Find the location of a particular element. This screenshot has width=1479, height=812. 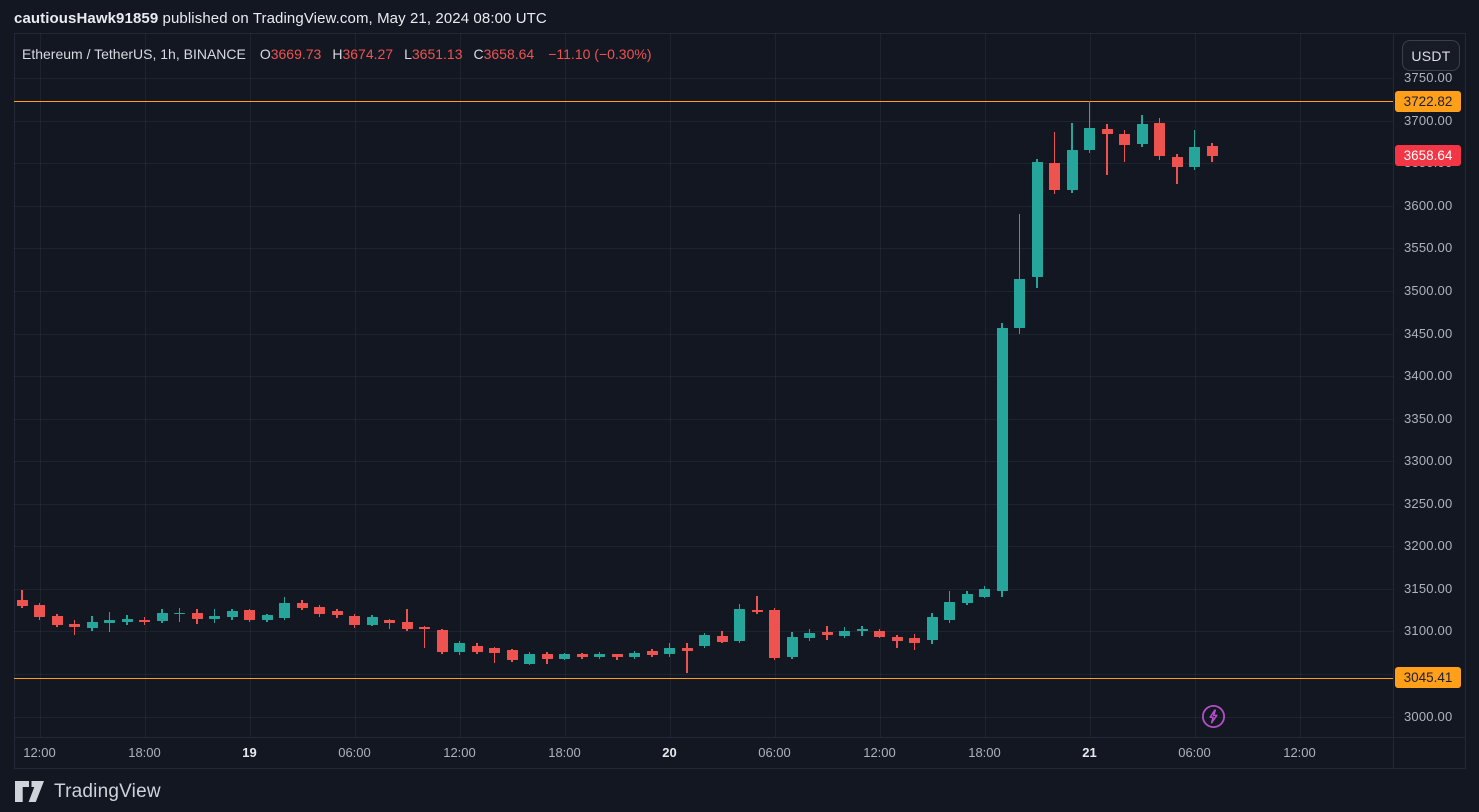

time-axis-label: 21 is located at coordinates (1089, 752).